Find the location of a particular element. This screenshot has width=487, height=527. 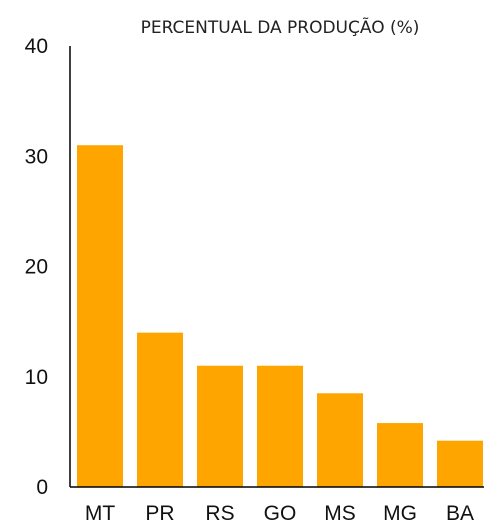

x-tick-label-mg: MG is located at coordinates (400, 513).